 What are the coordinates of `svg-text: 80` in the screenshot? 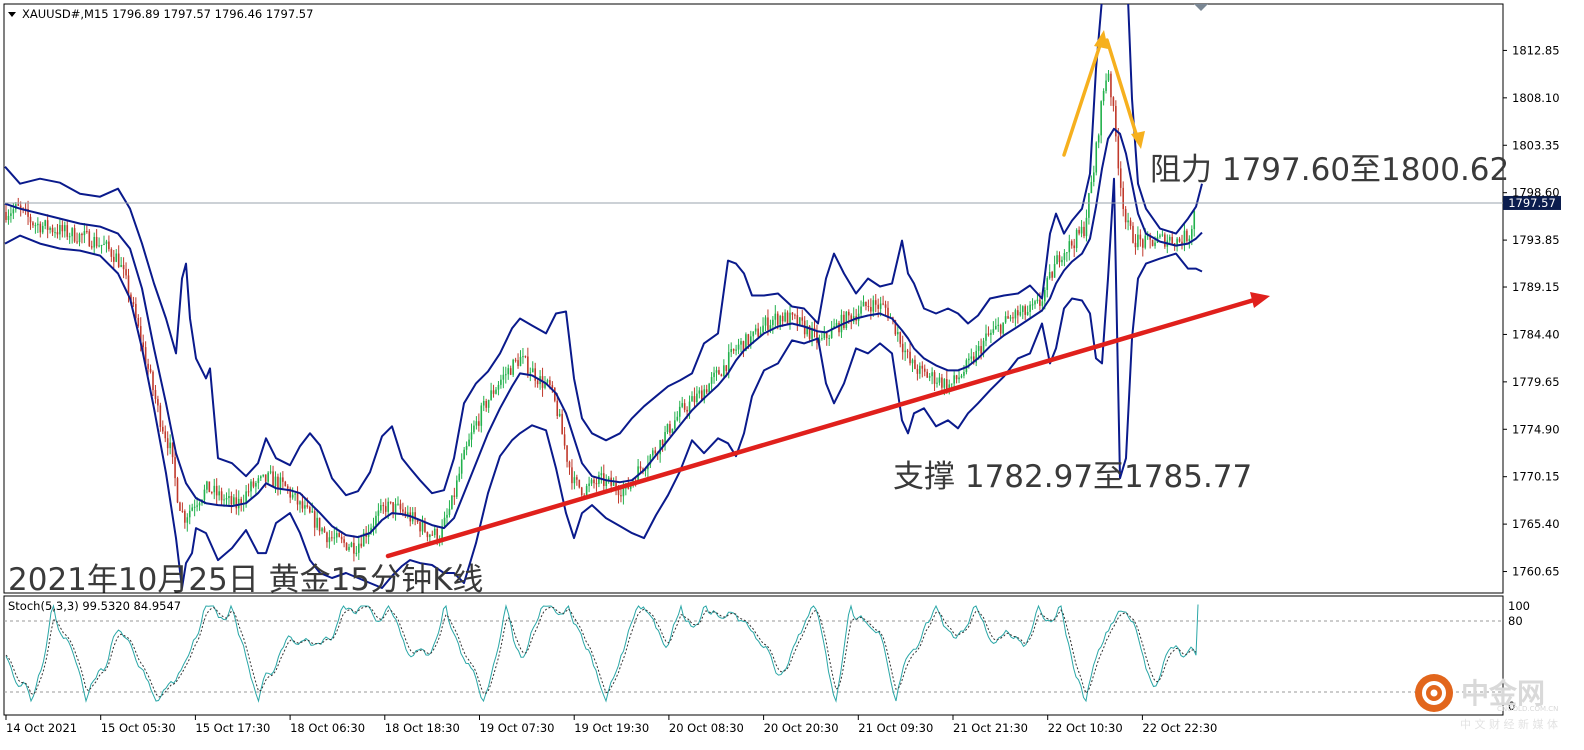 It's located at (1515, 621).